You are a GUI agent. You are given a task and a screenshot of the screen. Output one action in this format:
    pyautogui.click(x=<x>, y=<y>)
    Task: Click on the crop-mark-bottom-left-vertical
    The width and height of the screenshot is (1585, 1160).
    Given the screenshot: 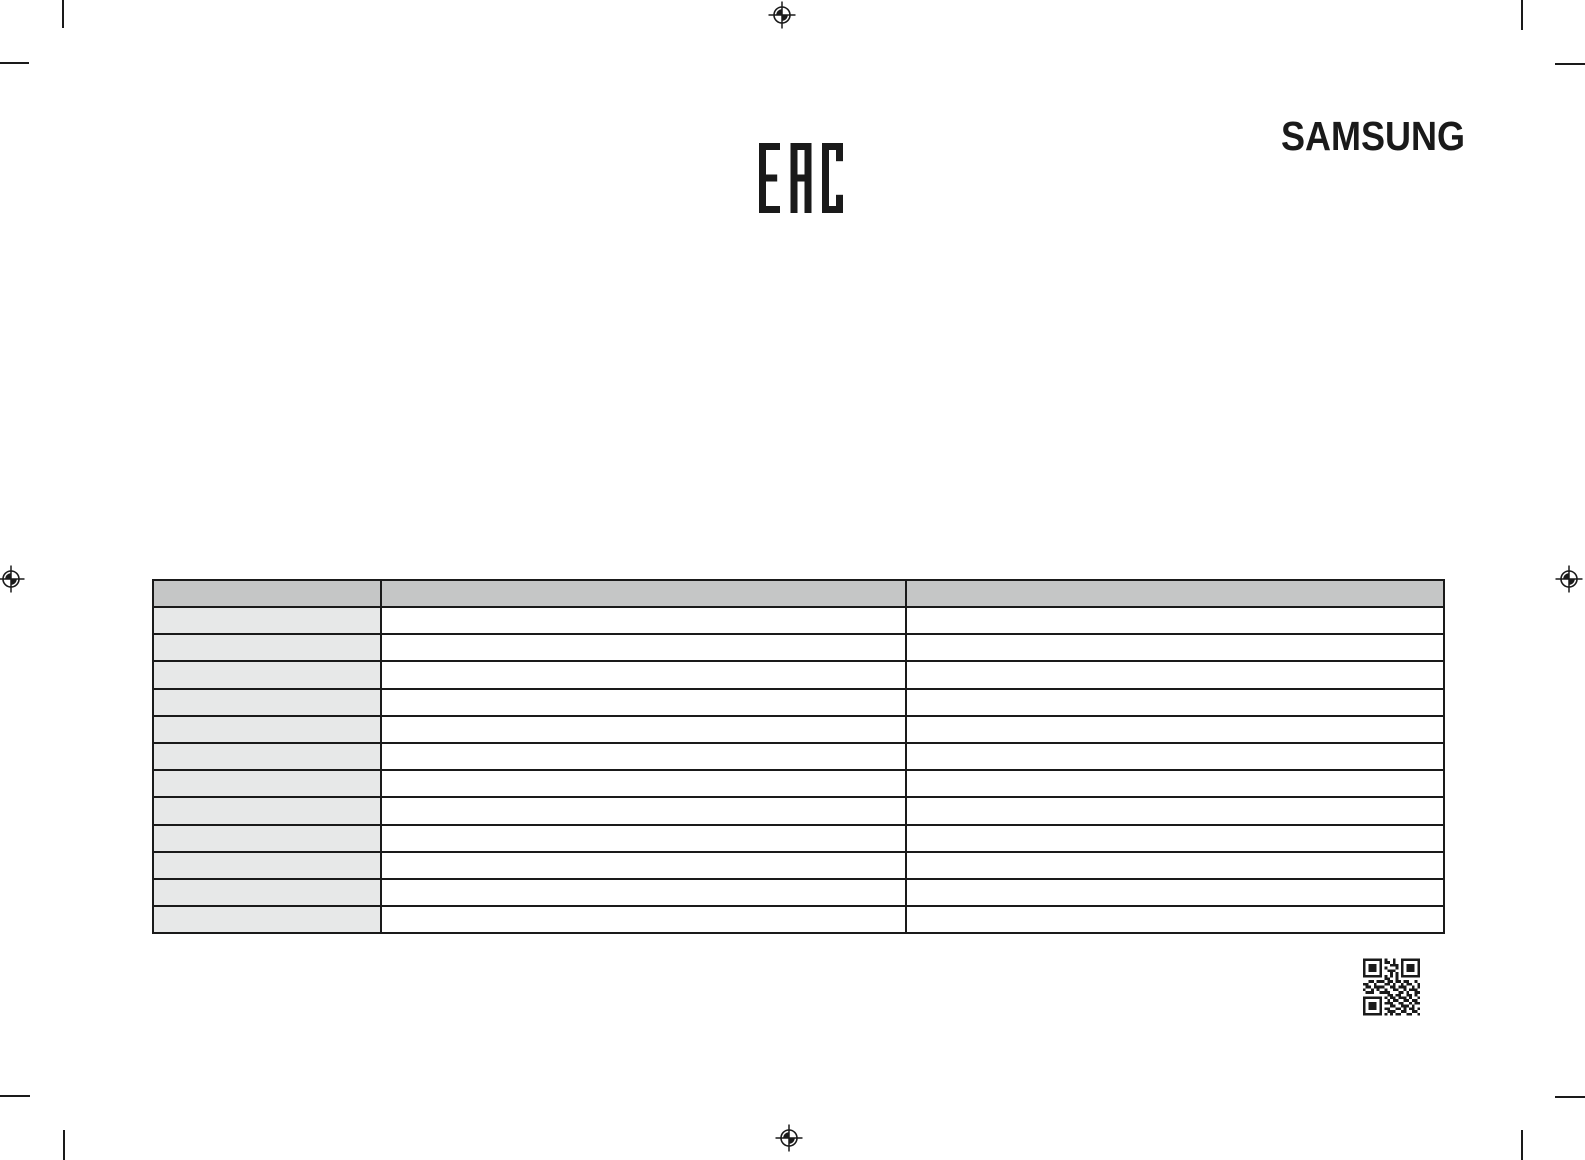 What is the action you would take?
    pyautogui.click(x=64, y=1145)
    